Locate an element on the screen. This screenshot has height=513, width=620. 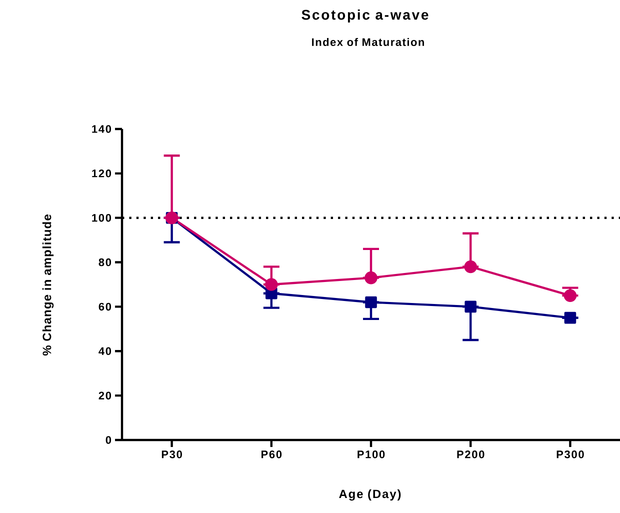
x-tick-label: P100 is located at coordinates (371, 454).